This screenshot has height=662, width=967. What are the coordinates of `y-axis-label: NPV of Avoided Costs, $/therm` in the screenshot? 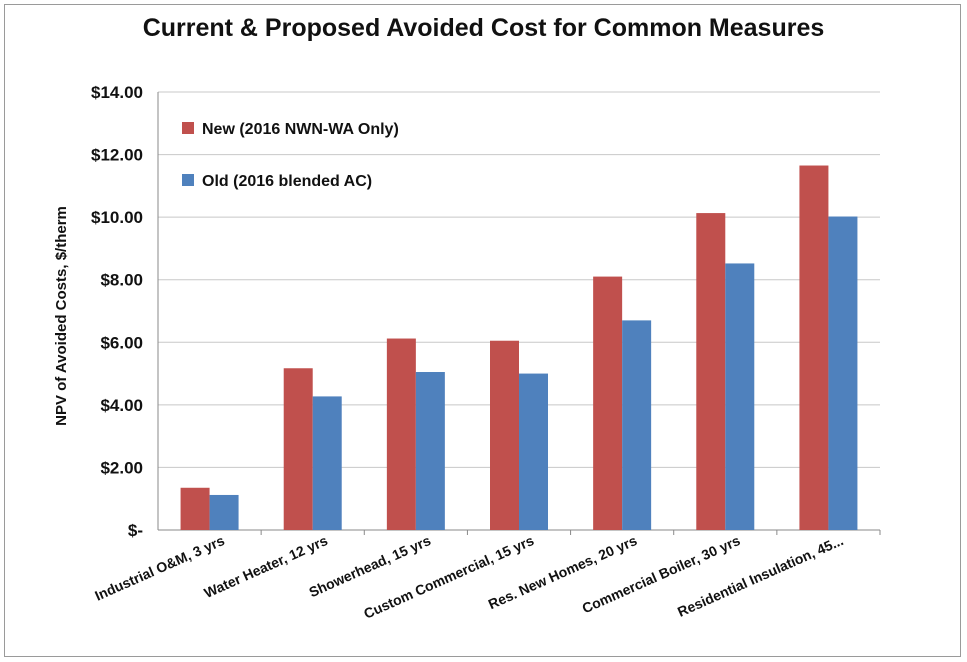 It's located at (61, 316).